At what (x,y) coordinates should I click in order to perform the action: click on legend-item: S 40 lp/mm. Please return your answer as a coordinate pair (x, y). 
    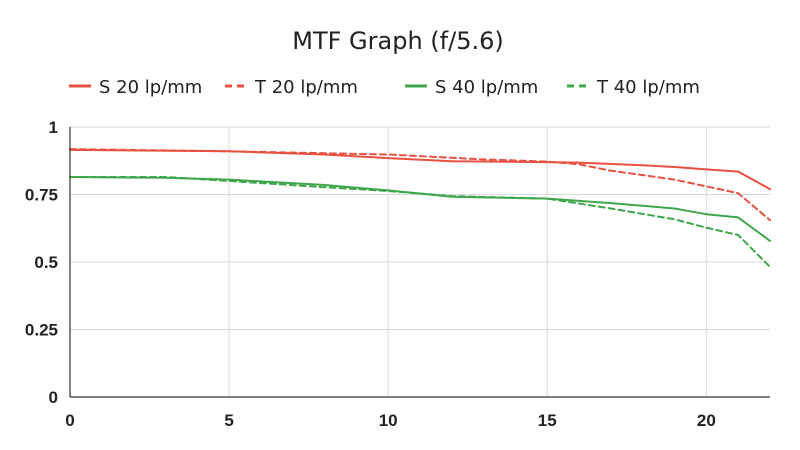
    Looking at the image, I should click on (471, 87).